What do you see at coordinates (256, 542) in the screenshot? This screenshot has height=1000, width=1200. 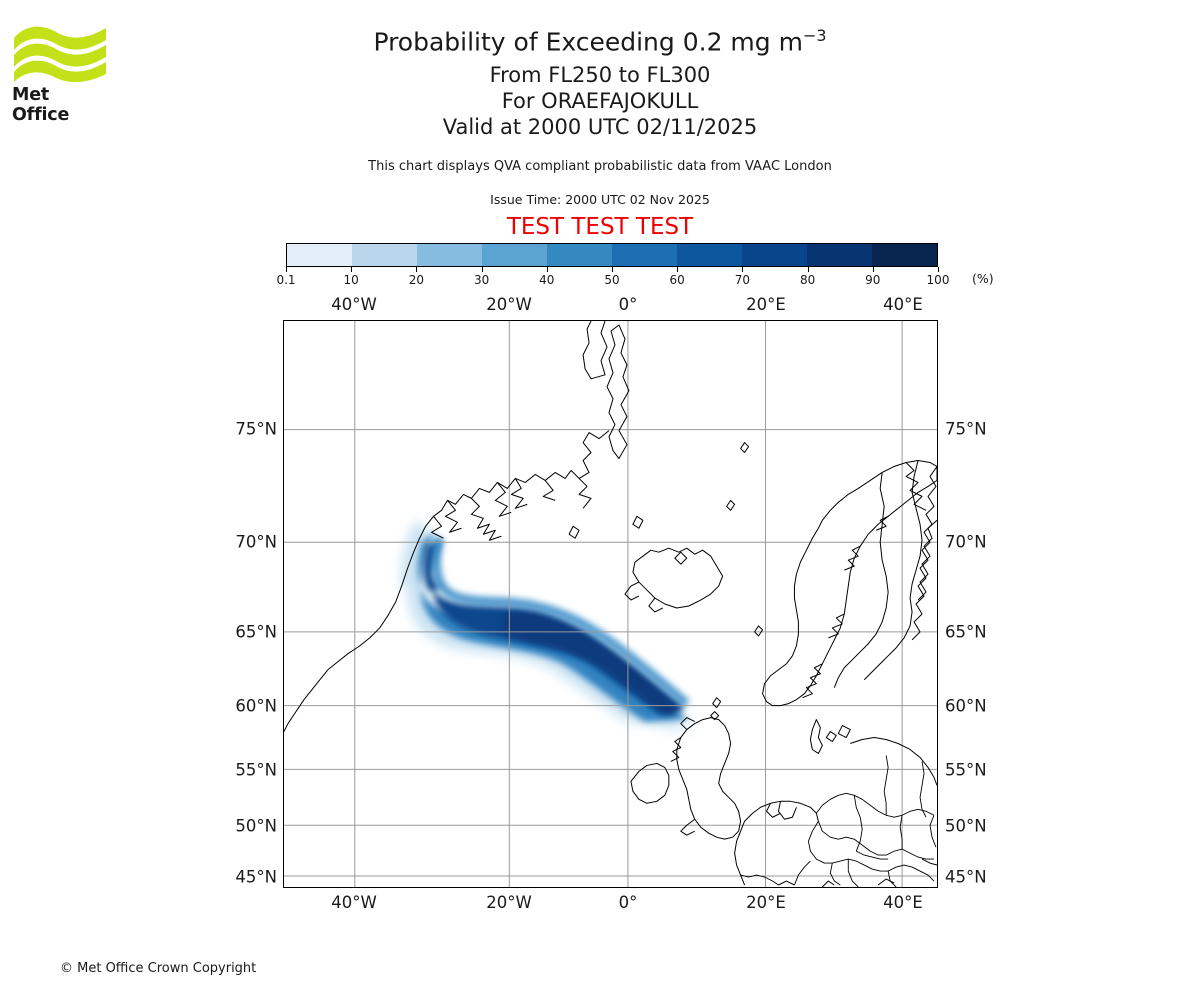 I see `lat-label-left-1: 70°N` at bounding box center [256, 542].